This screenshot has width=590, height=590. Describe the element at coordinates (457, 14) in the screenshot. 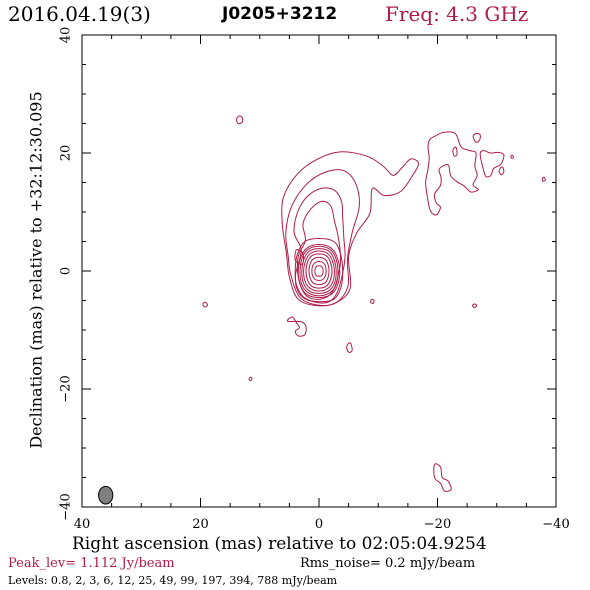

I see `frequency-label: Freq: 4.3 GHz` at that location.